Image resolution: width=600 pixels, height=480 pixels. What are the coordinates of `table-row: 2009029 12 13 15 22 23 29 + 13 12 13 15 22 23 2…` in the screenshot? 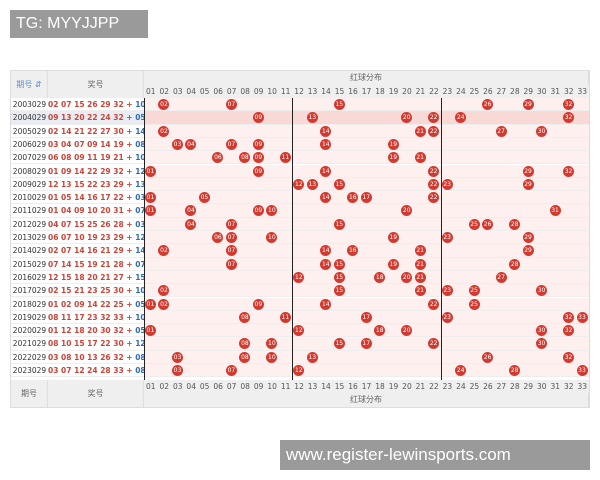 It's located at (300, 184).